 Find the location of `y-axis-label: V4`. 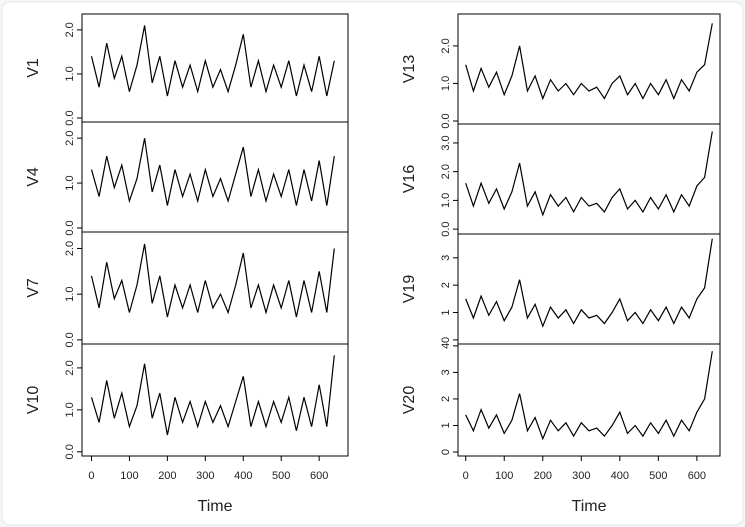

y-axis-label: V4 is located at coordinates (33, 177).